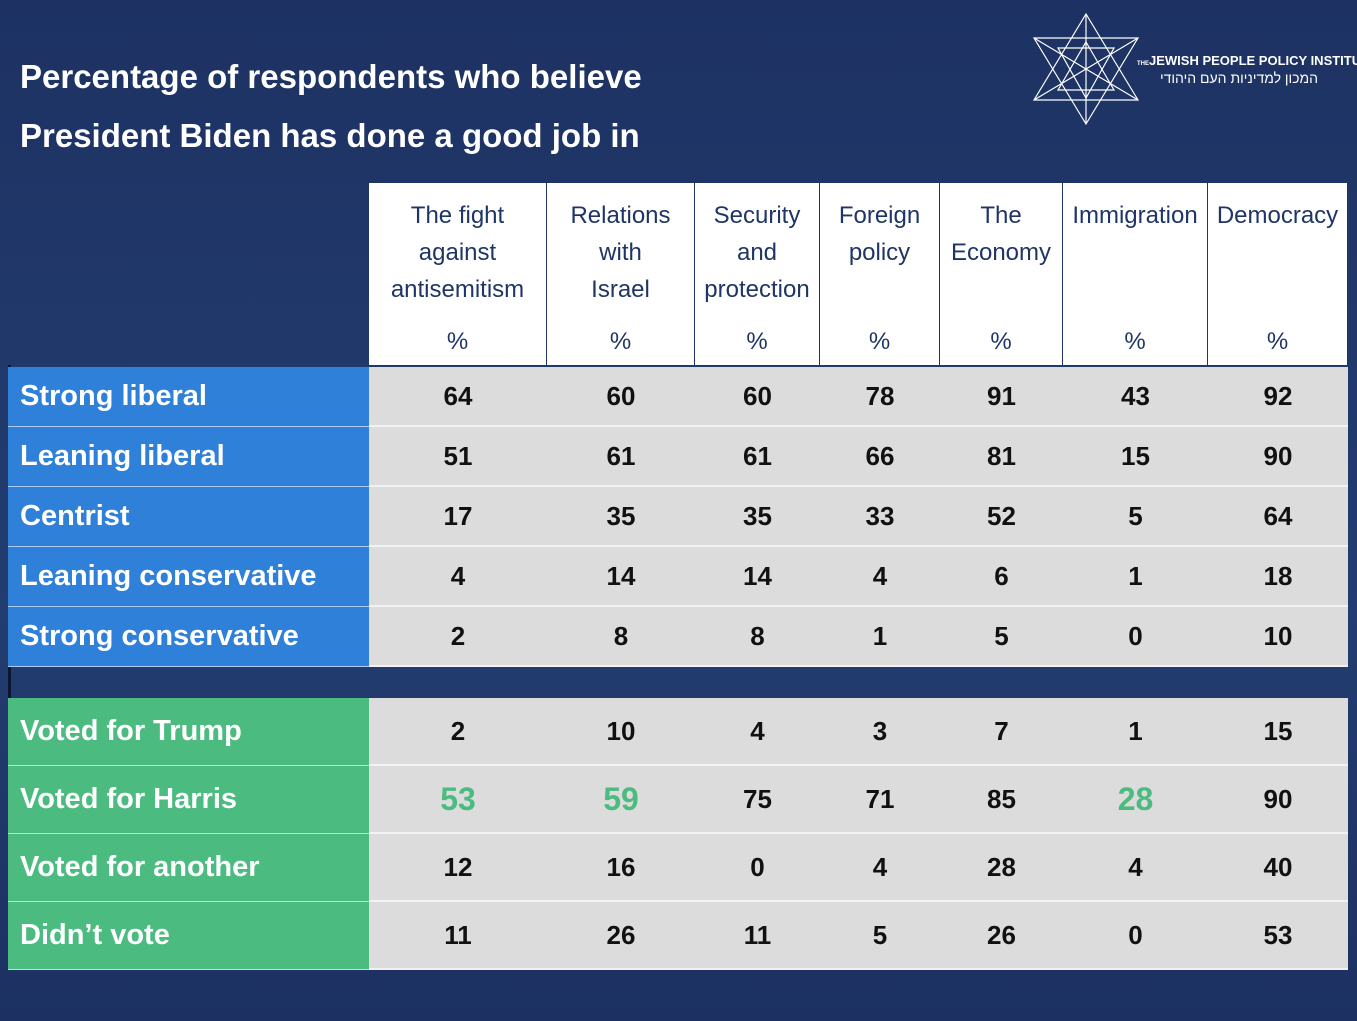 Image resolution: width=1357 pixels, height=1021 pixels. What do you see at coordinates (1001, 397) in the screenshot?
I see `value-cell: 91` at bounding box center [1001, 397].